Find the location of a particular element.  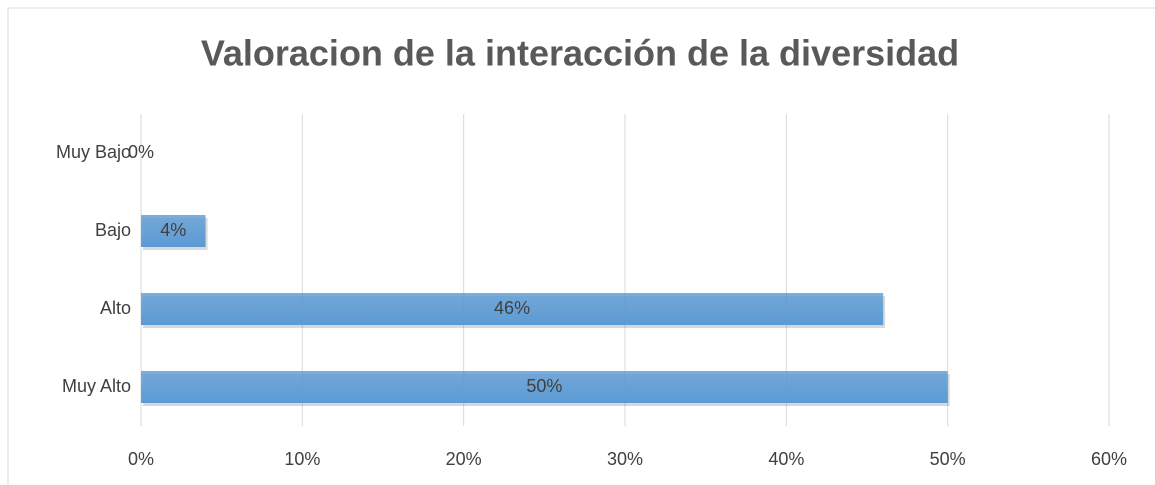

y-tick-label: Muy Alto is located at coordinates (96, 386).